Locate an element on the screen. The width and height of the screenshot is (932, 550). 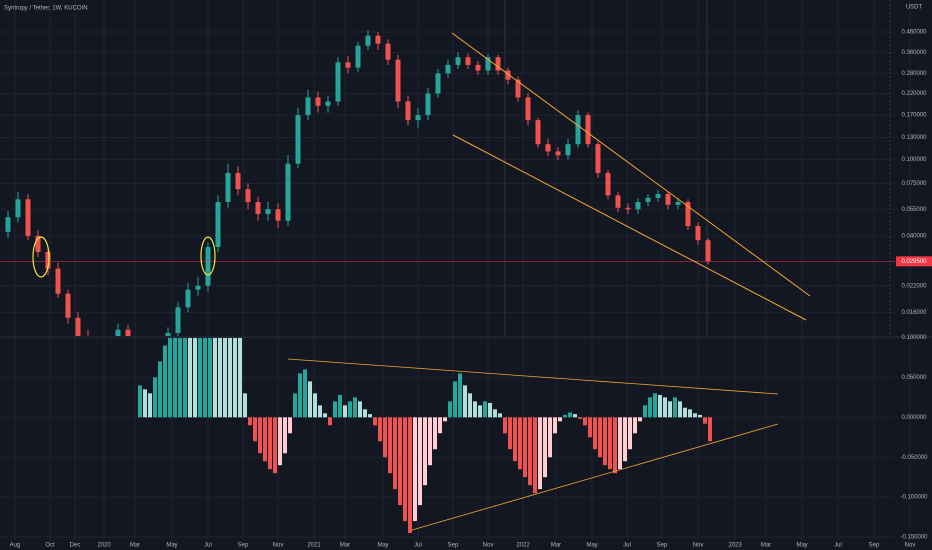
price-badge is located at coordinates (914, 261).